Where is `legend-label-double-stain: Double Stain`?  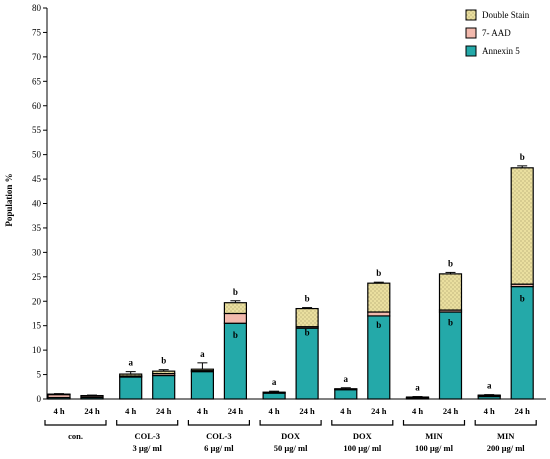
legend-label-double-stain: Double Stain is located at coordinates (506, 15).